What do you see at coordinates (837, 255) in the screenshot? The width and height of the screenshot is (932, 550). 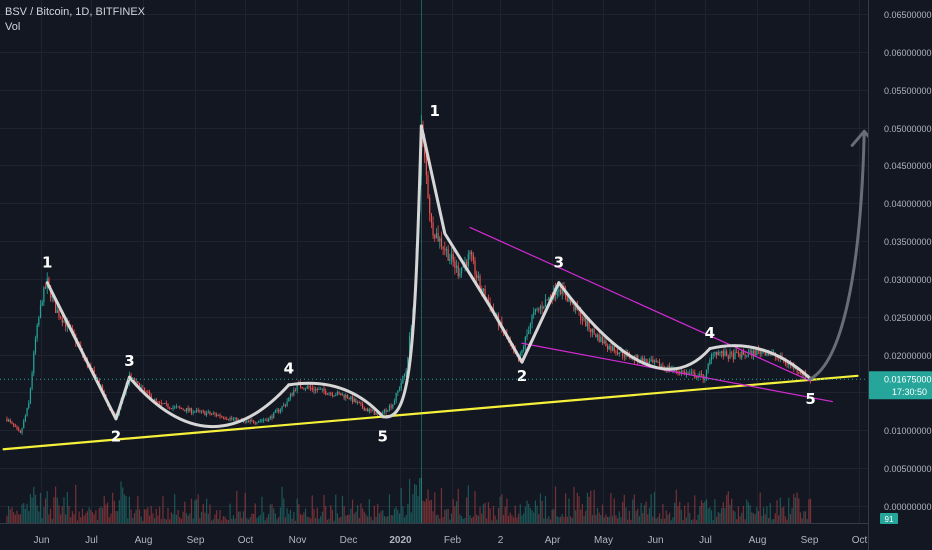 I see `projection-arrow` at bounding box center [837, 255].